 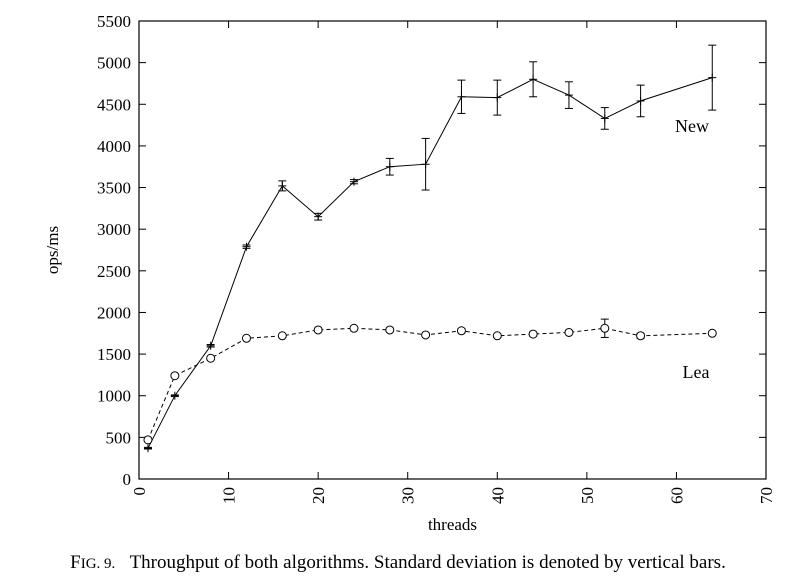 What do you see at coordinates (114, 188) in the screenshot?
I see `y-tick-label: 3500` at bounding box center [114, 188].